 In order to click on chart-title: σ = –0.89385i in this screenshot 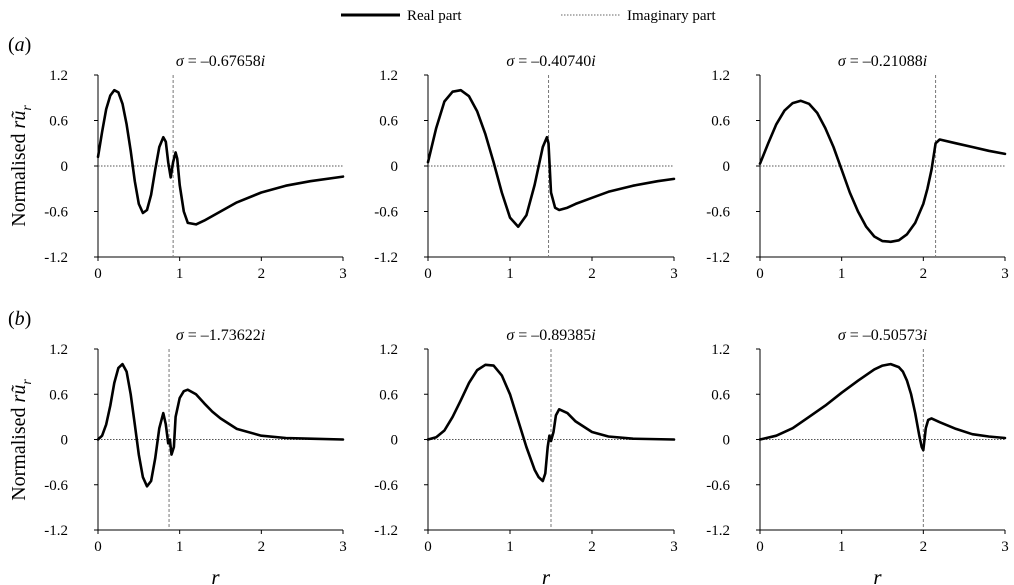, I will do `click(550, 335)`.